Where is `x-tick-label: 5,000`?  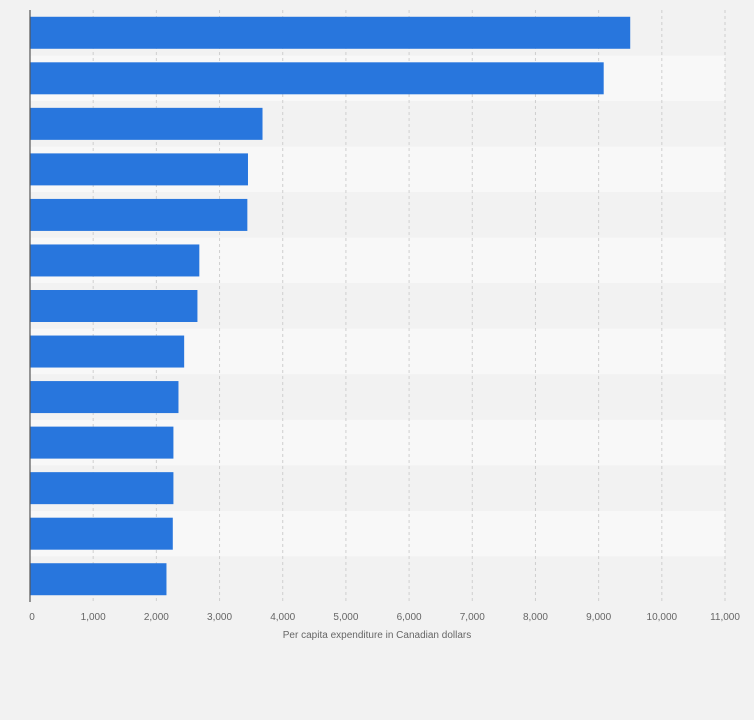 x-tick-label: 5,000 is located at coordinates (345, 617).